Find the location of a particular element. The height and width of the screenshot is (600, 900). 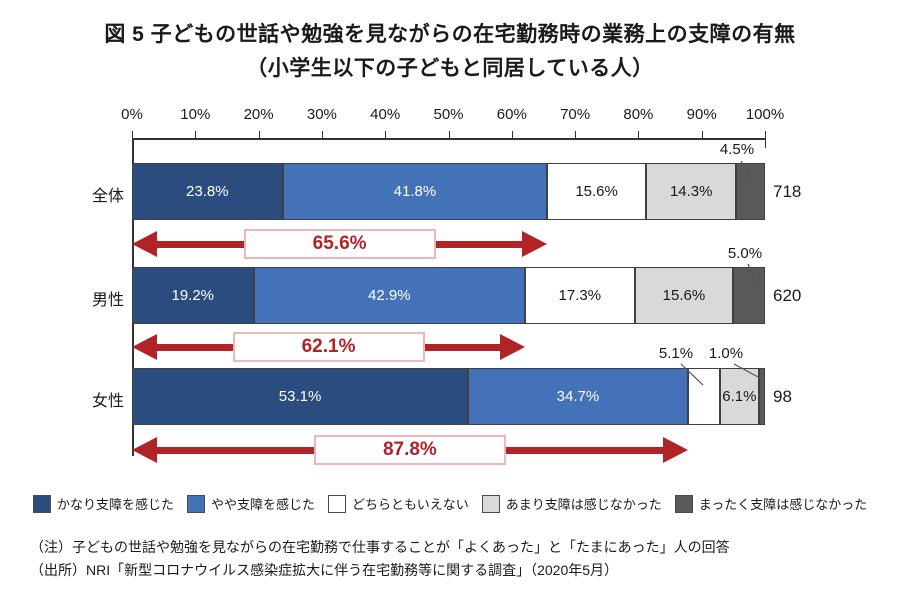

legend-item: やや支障を感じた is located at coordinates (251, 503).